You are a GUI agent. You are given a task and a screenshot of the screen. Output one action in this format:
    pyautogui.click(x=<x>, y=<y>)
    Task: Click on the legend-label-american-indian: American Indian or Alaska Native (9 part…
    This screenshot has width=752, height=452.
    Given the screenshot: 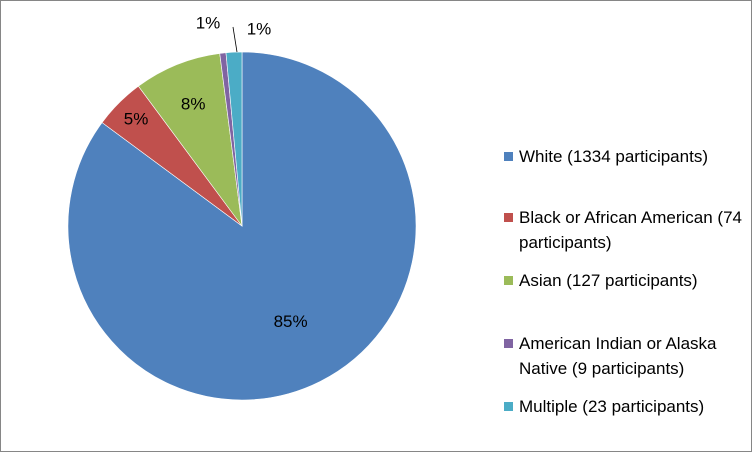 What is the action you would take?
    pyautogui.click(x=618, y=356)
    